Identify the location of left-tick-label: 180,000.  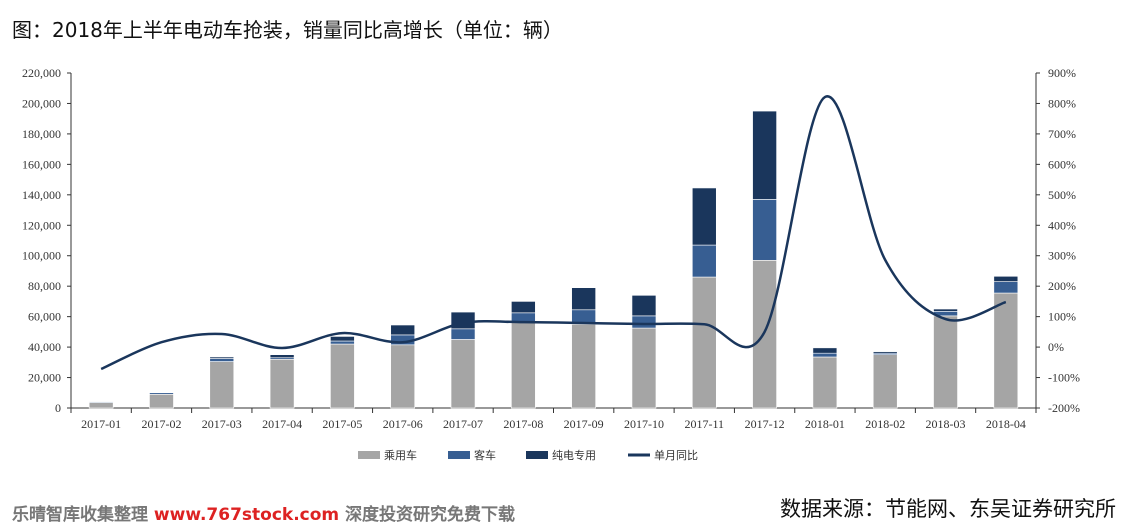
(41, 134).